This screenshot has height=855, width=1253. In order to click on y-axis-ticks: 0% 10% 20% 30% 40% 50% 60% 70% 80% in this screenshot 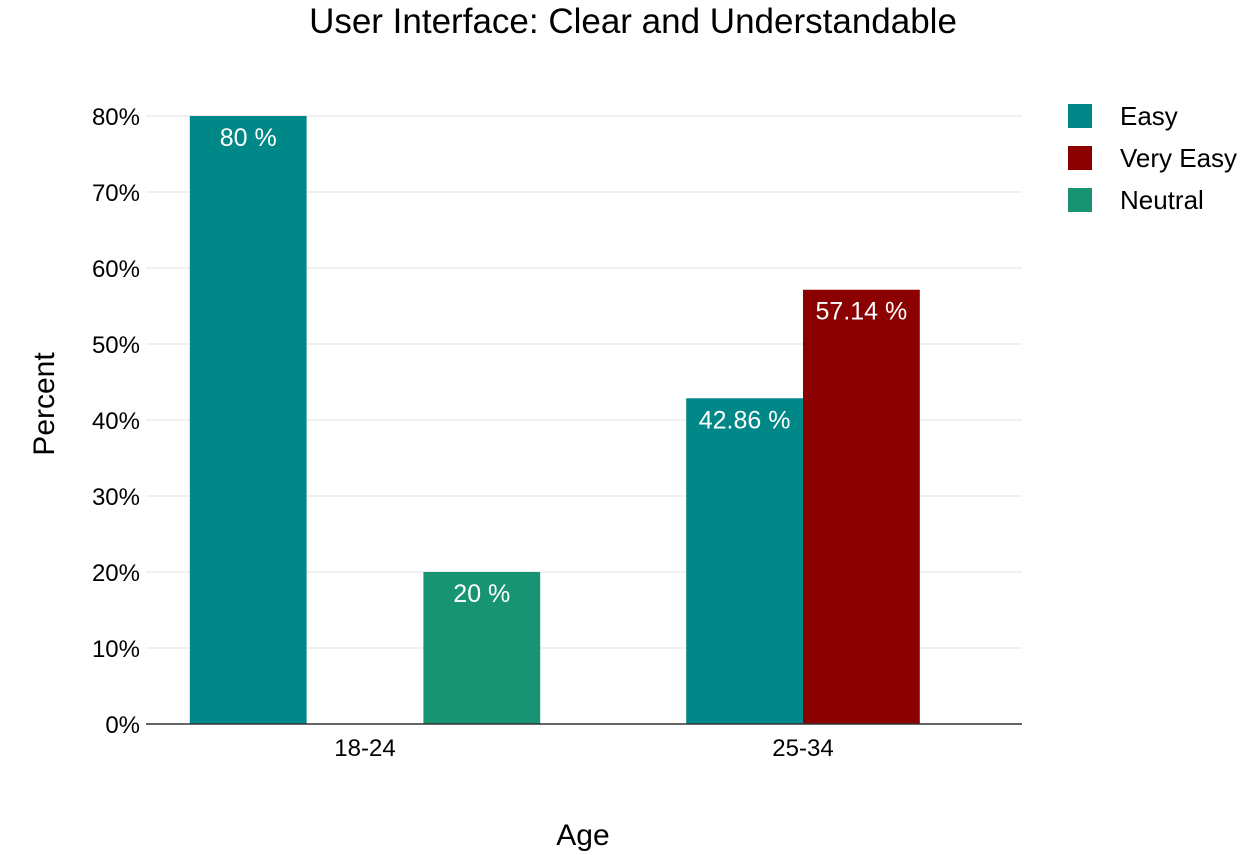, I will do `click(116, 421)`.